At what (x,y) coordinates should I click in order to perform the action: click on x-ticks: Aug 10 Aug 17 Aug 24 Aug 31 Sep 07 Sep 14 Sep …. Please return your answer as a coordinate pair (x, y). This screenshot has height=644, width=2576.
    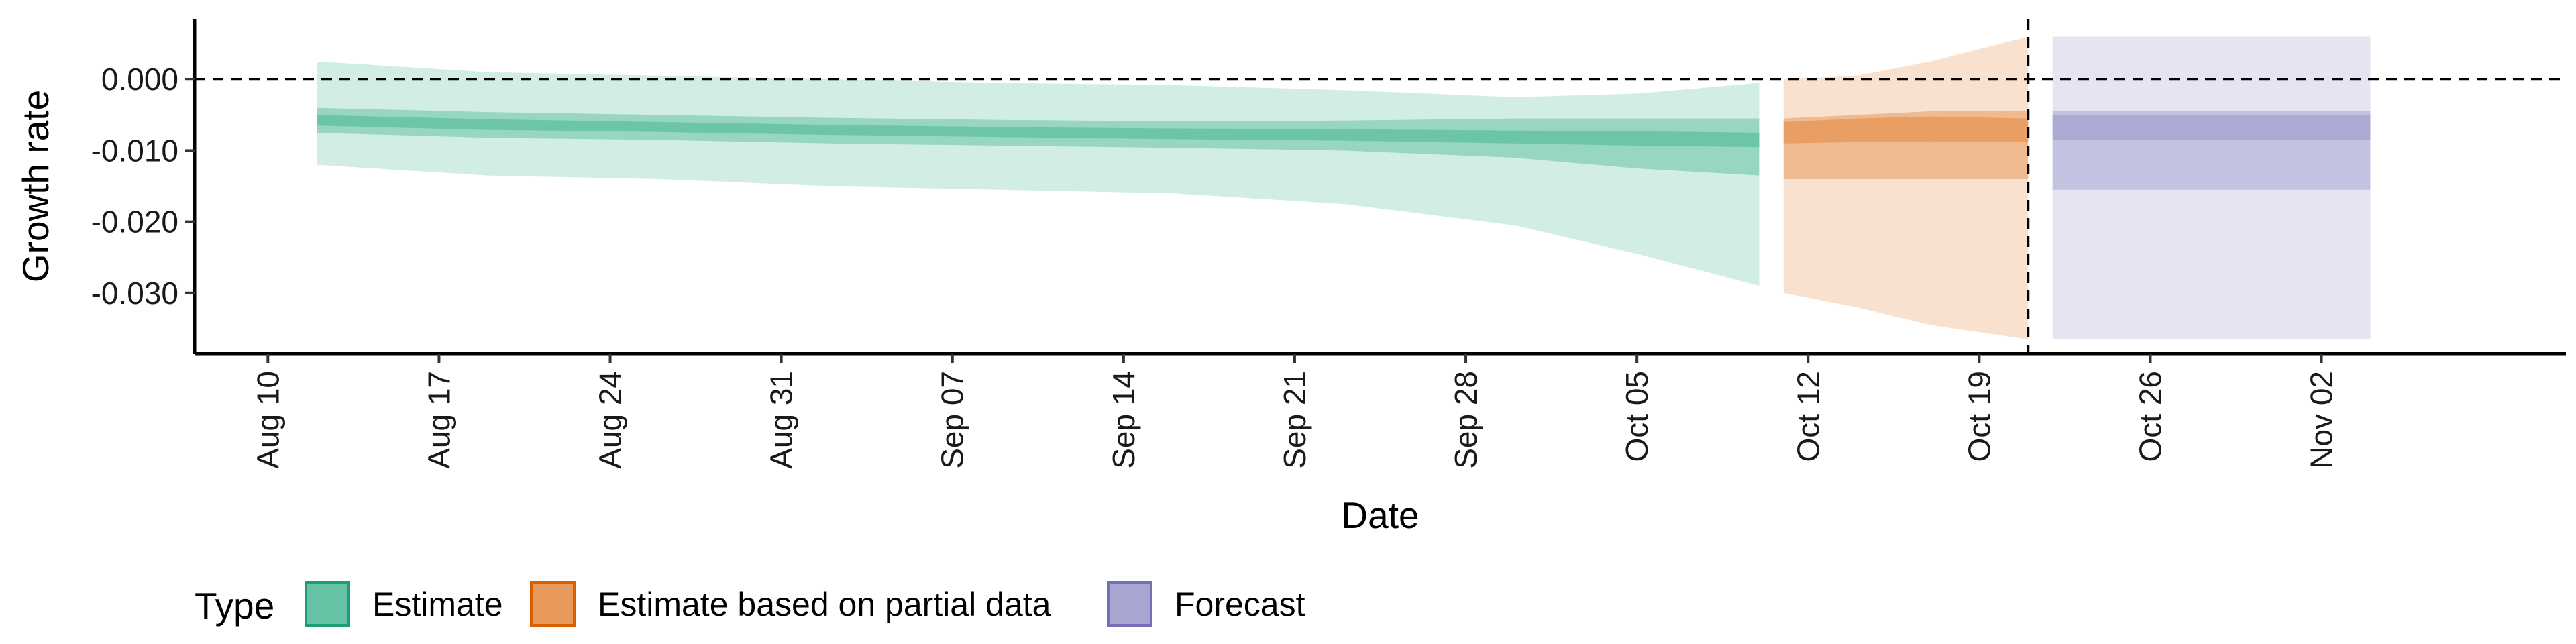
    Looking at the image, I should click on (1294, 411).